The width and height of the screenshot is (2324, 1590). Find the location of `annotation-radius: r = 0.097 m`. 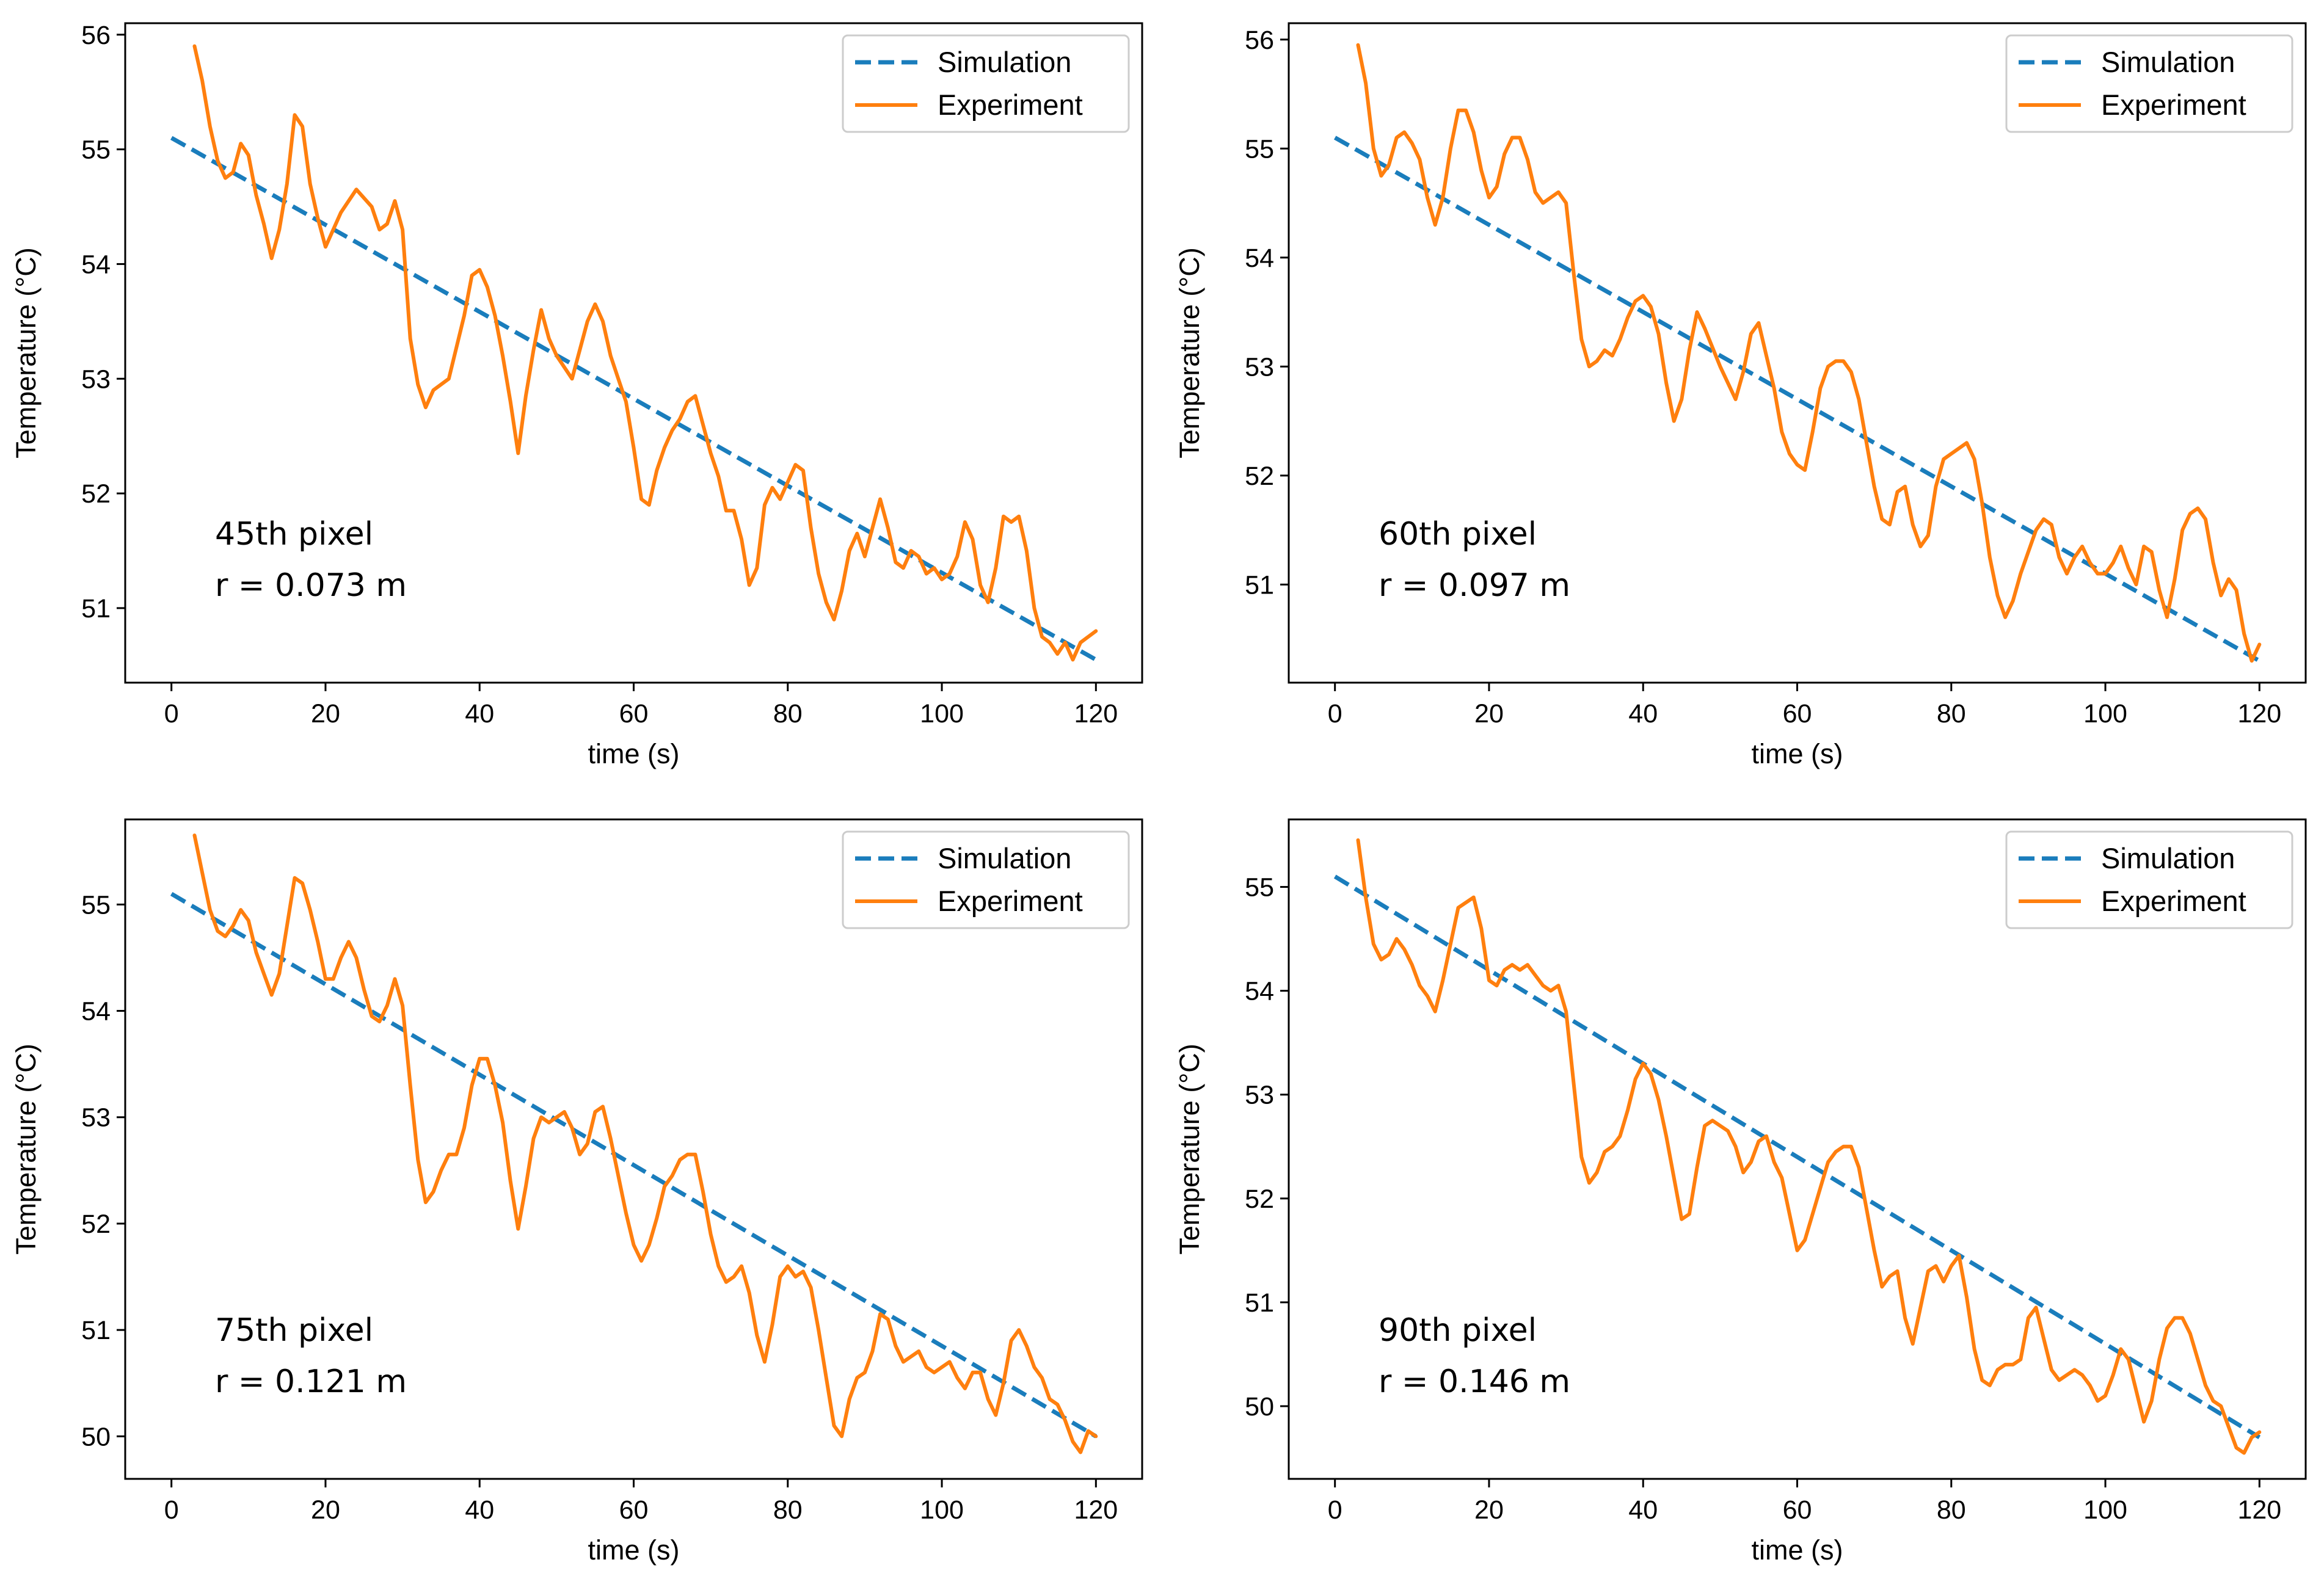

annotation-radius: r = 0.097 m is located at coordinates (1475, 585).